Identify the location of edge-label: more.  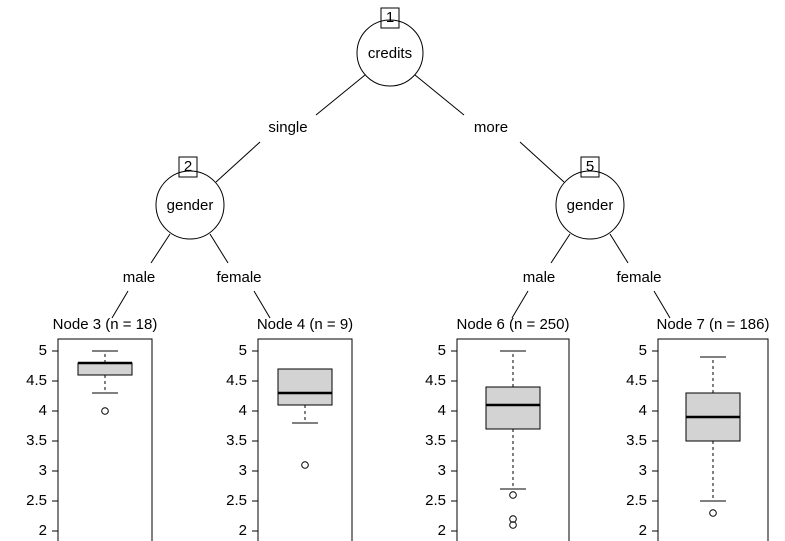
(491, 127).